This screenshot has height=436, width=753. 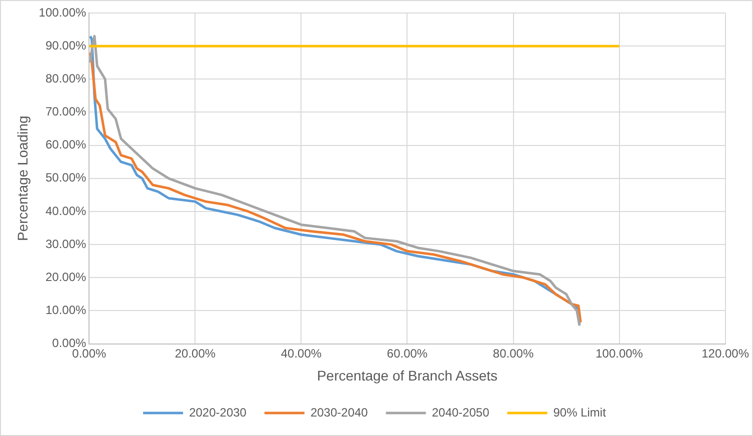 What do you see at coordinates (65, 177) in the screenshot?
I see `y-tick-label: 50.00%` at bounding box center [65, 177].